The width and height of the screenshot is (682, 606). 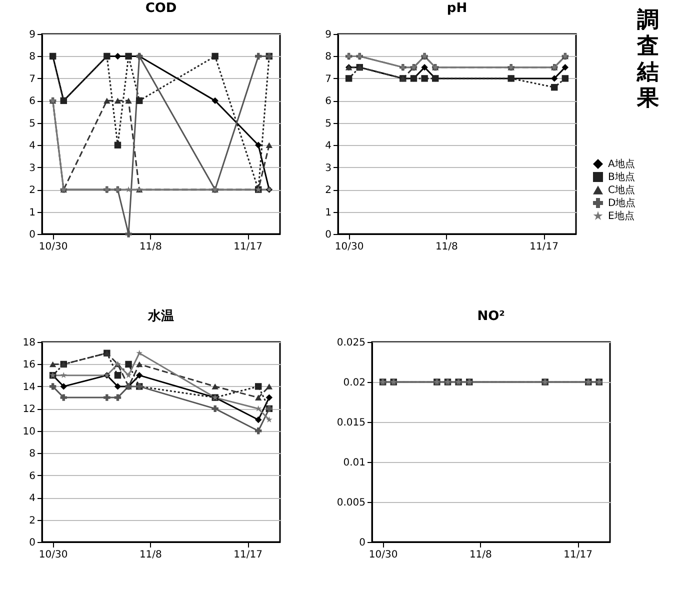 What do you see at coordinates (29, 365) in the screenshot?
I see `y-tick-label: 16` at bounding box center [29, 365].